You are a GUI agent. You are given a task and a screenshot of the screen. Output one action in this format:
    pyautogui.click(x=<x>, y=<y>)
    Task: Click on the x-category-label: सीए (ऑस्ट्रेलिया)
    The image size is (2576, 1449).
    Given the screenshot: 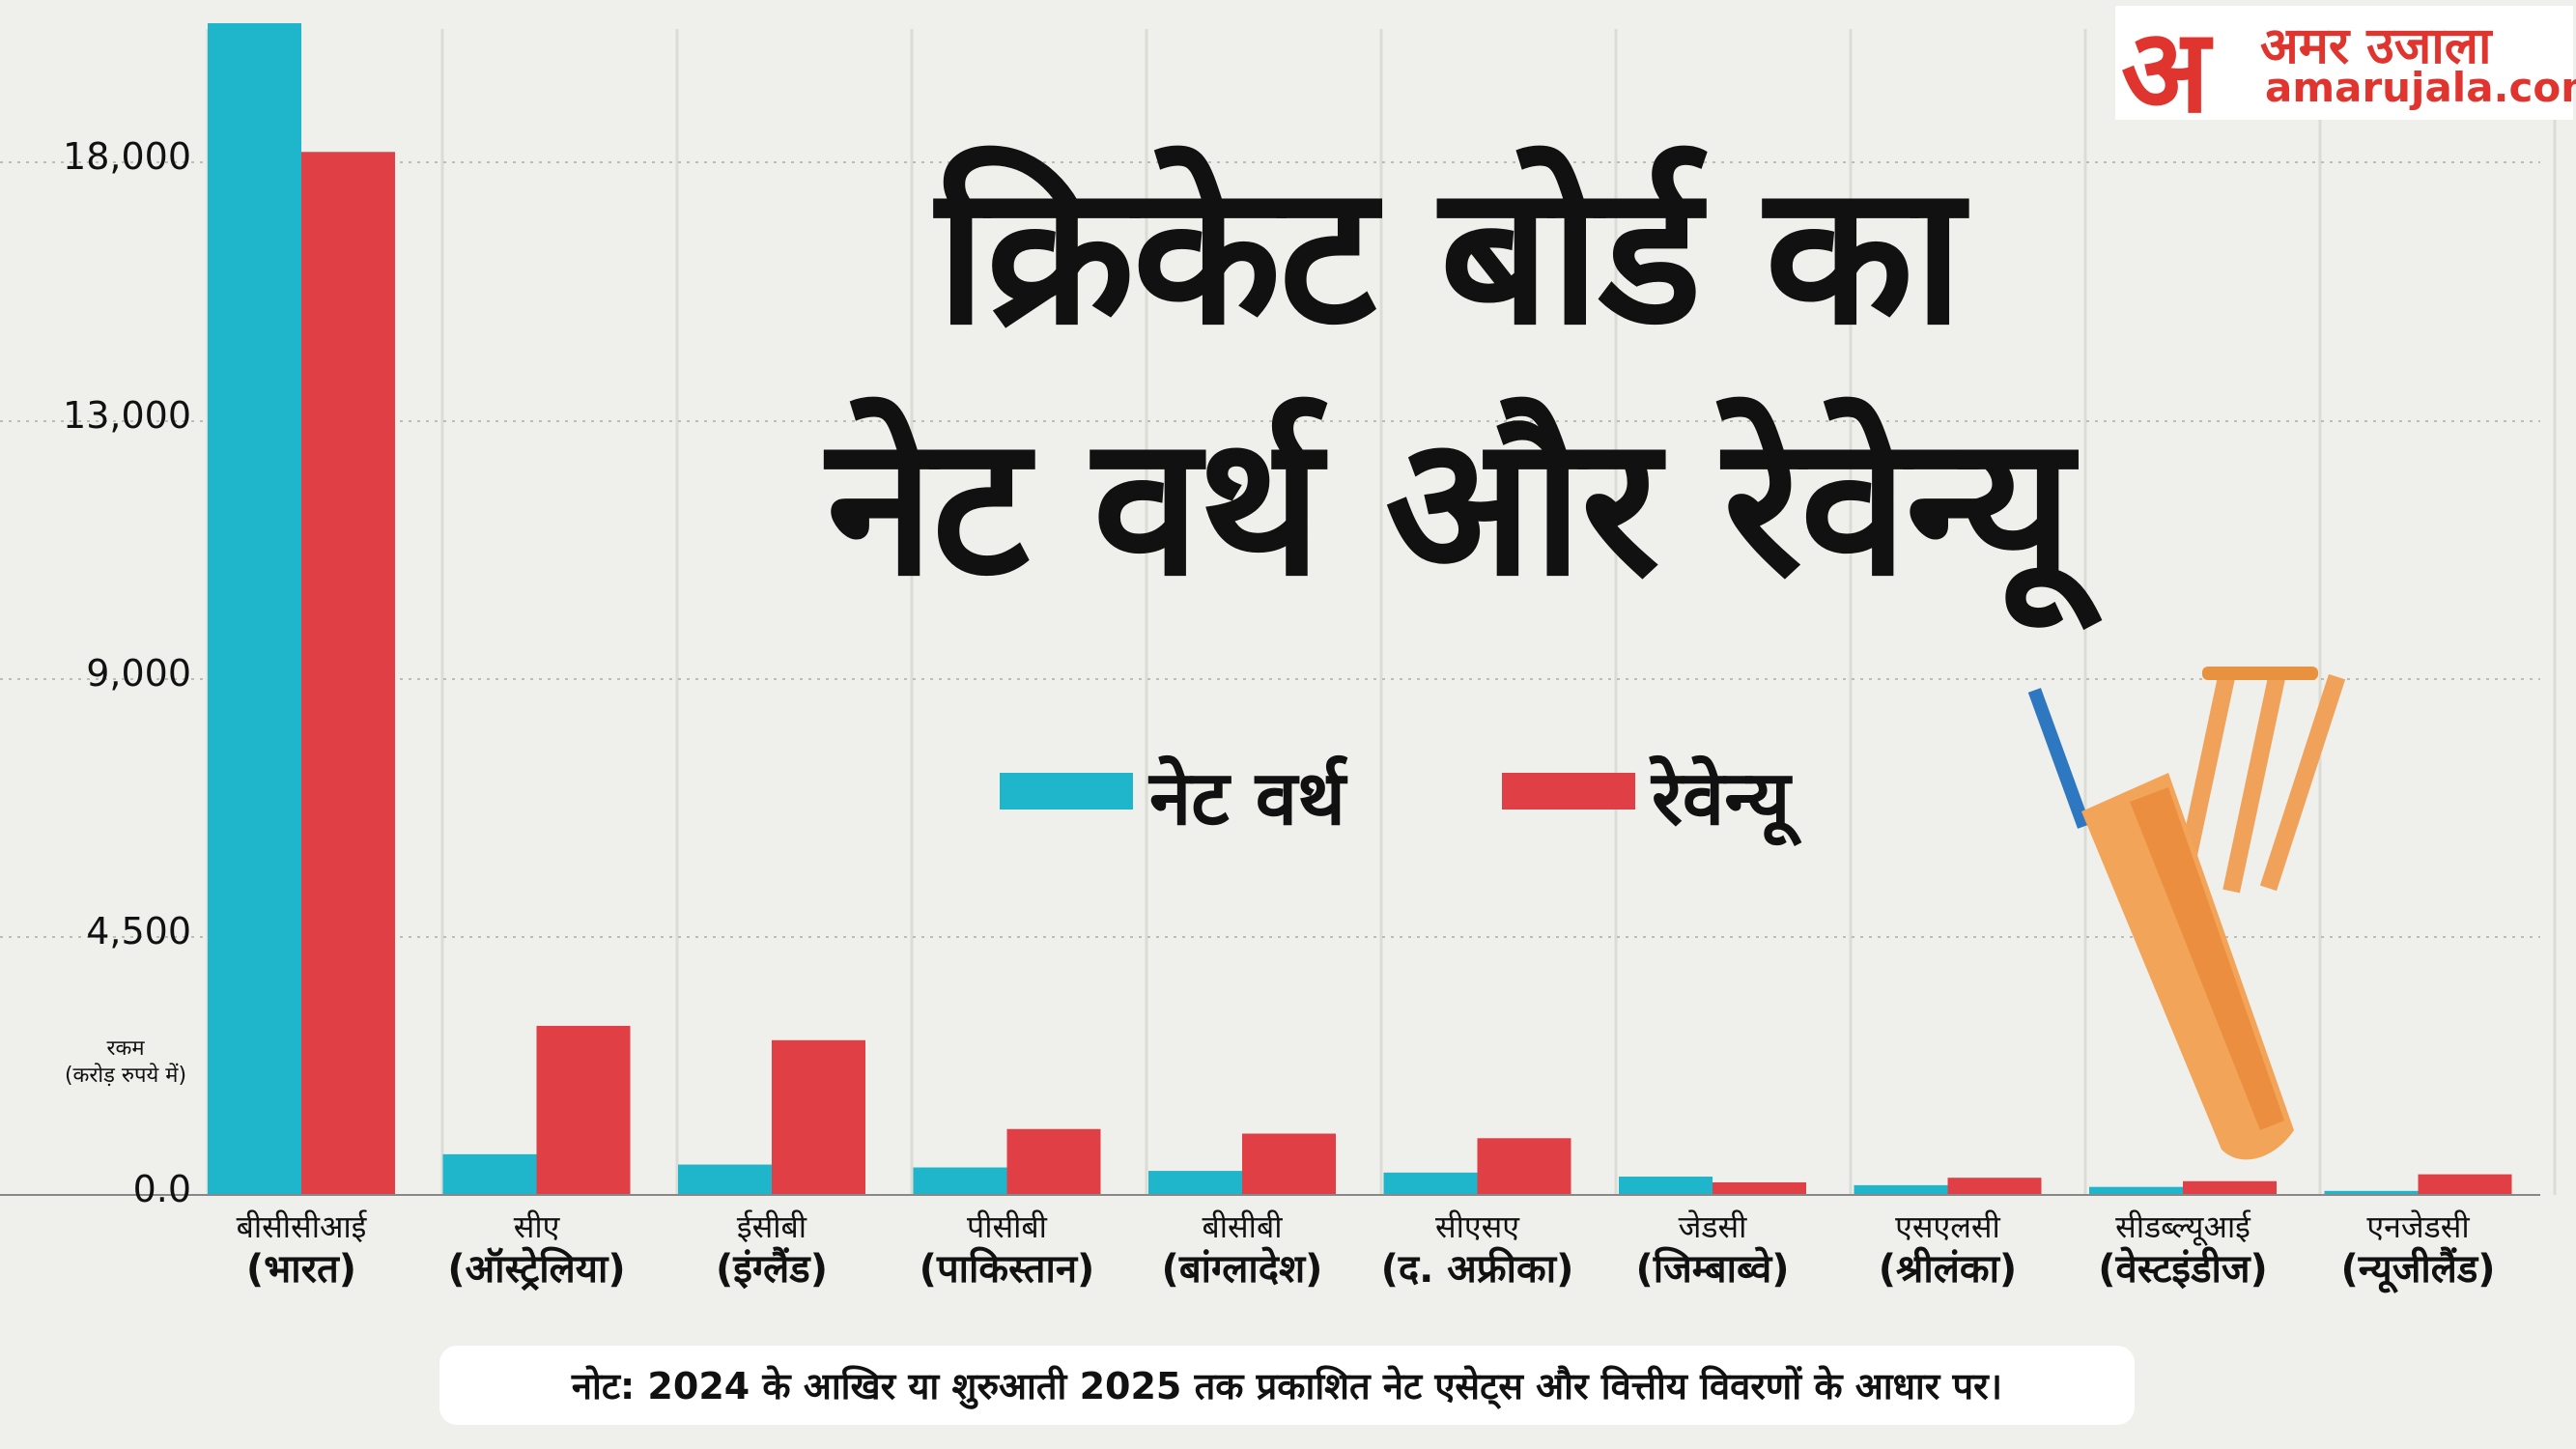 What is the action you would take?
    pyautogui.click(x=537, y=1250)
    